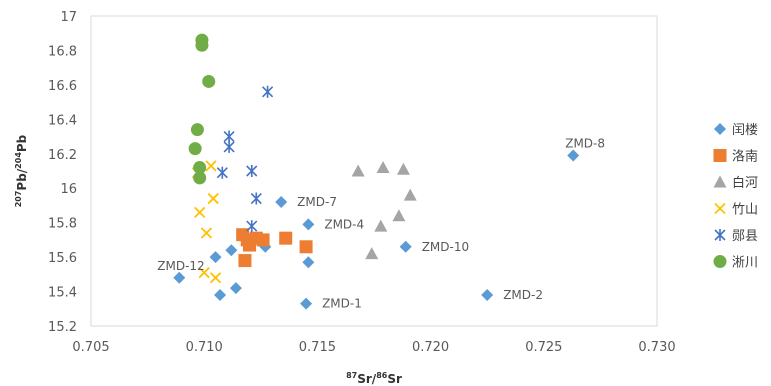  Describe the element at coordinates (745, 210) in the screenshot. I see `legend-label: 竹山` at that location.